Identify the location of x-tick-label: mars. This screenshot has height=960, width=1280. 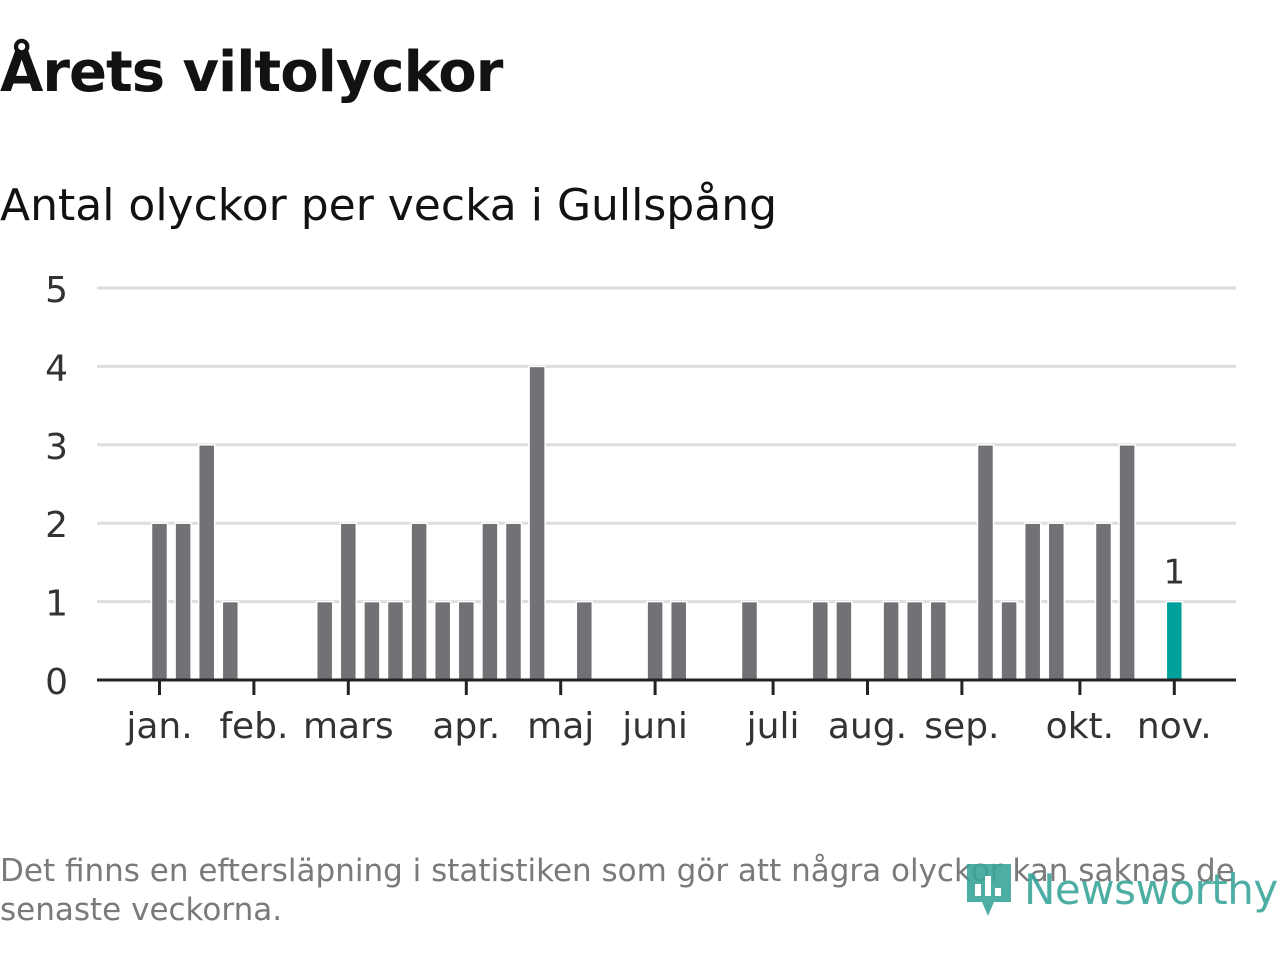
(348, 726).